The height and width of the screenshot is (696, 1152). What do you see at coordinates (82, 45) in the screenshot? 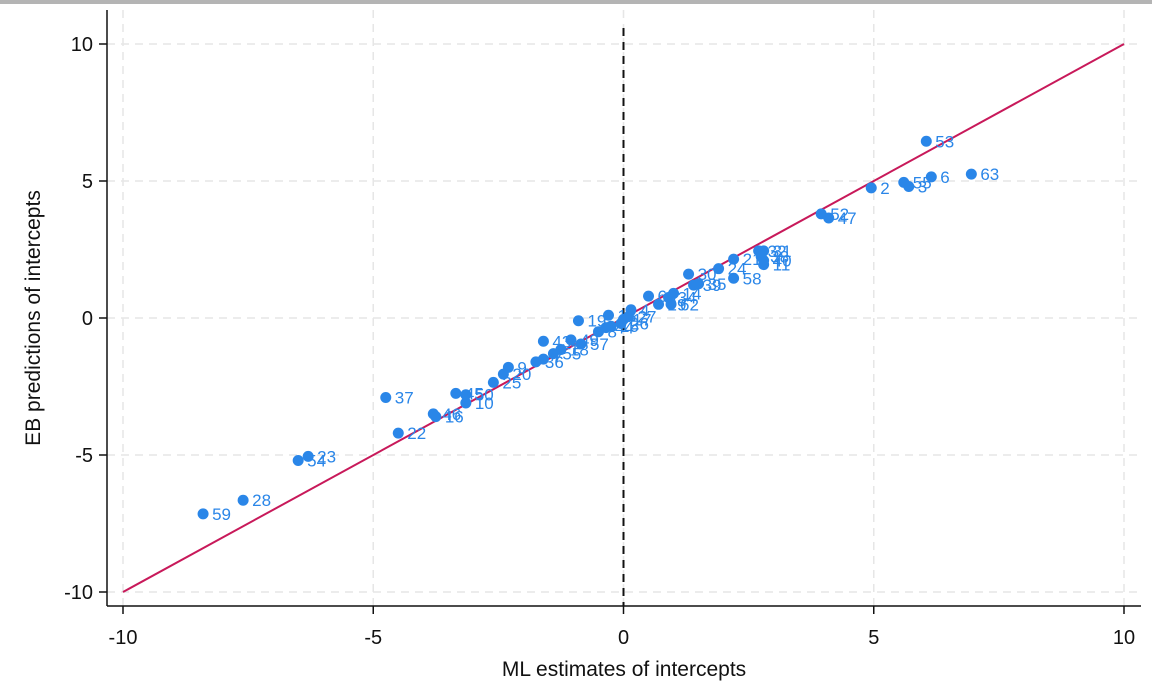
I see `y-tick-label: 10` at bounding box center [82, 45].